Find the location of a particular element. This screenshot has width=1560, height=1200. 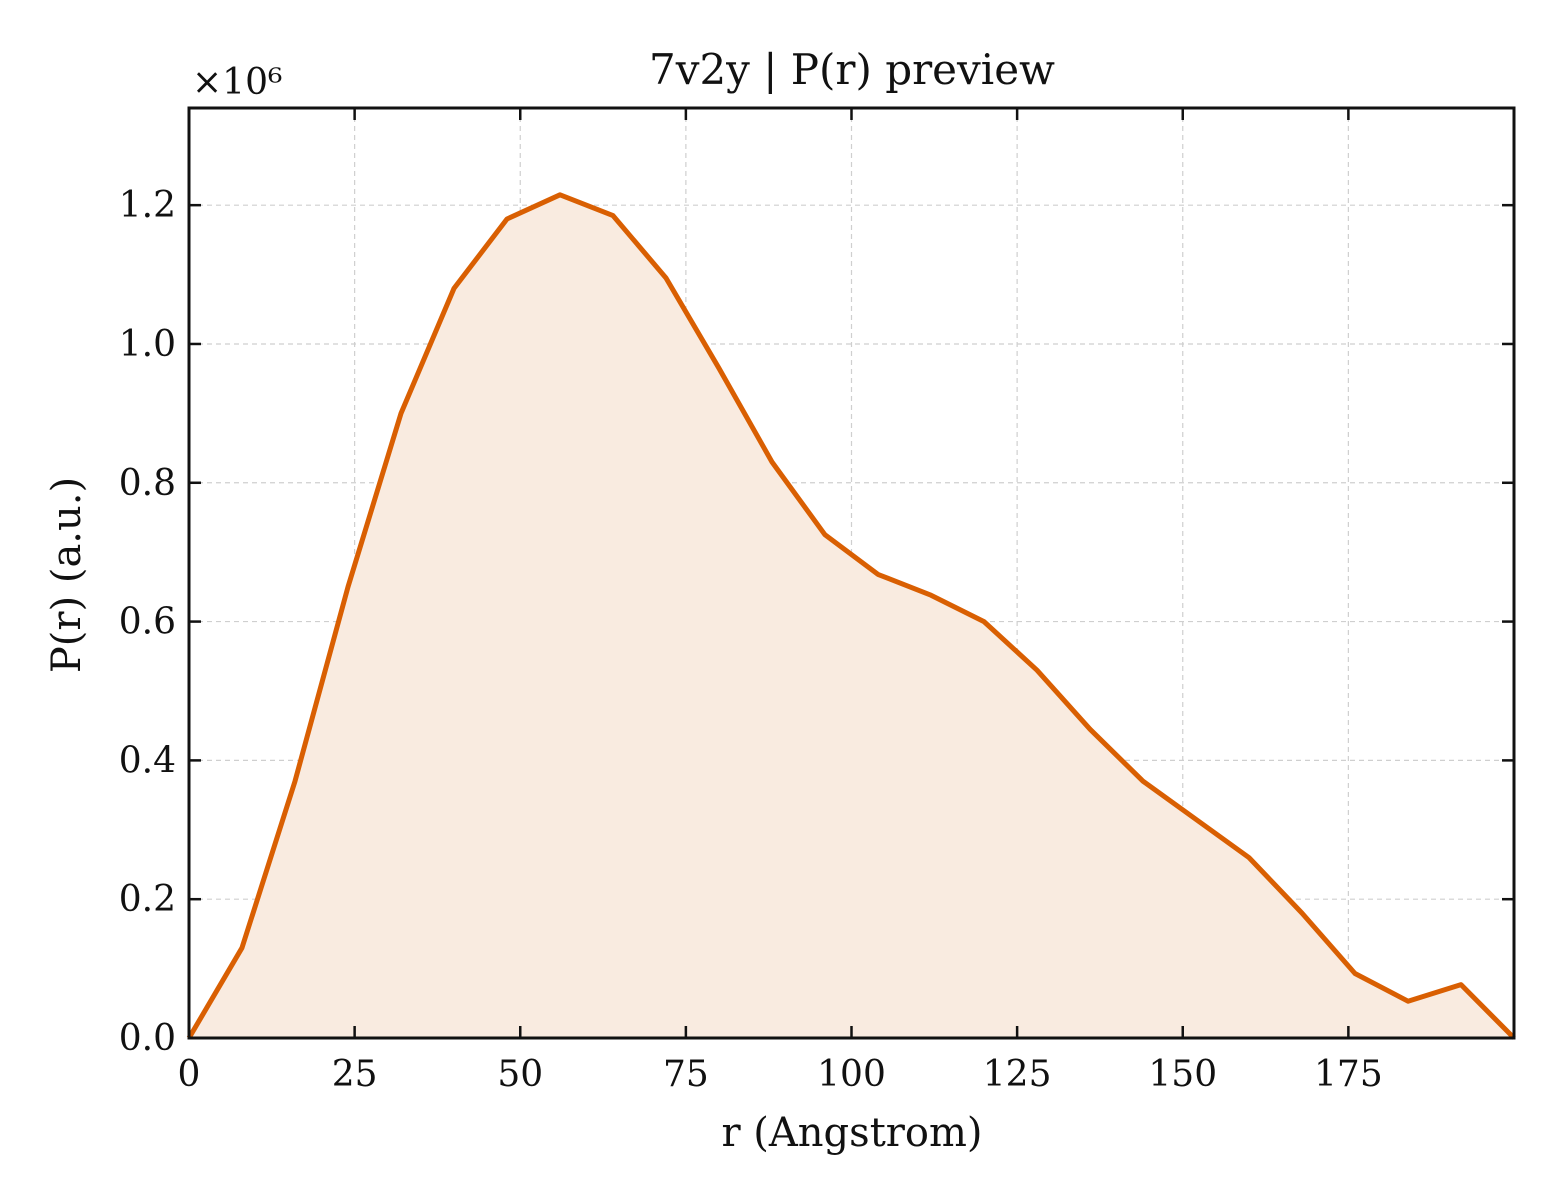

y-tick-label: 0.4 is located at coordinates (147, 760).